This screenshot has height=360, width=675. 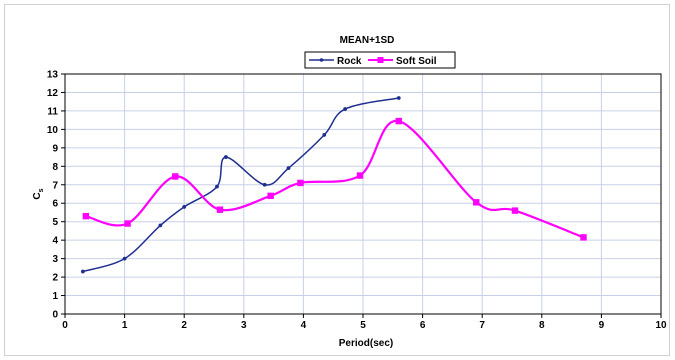 I want to click on legend-marker-rock, so click(x=321, y=60).